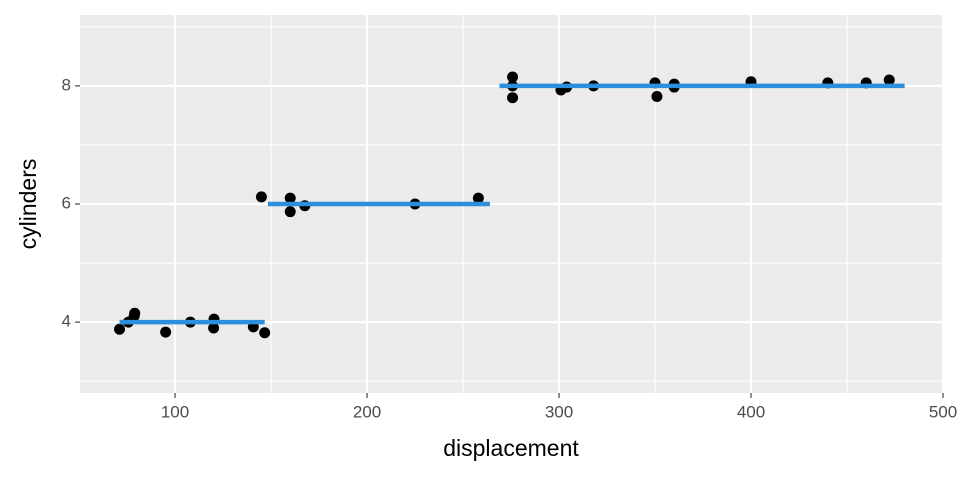 This screenshot has height=480, width=960. I want to click on y-tick-label: 8, so click(66, 84).